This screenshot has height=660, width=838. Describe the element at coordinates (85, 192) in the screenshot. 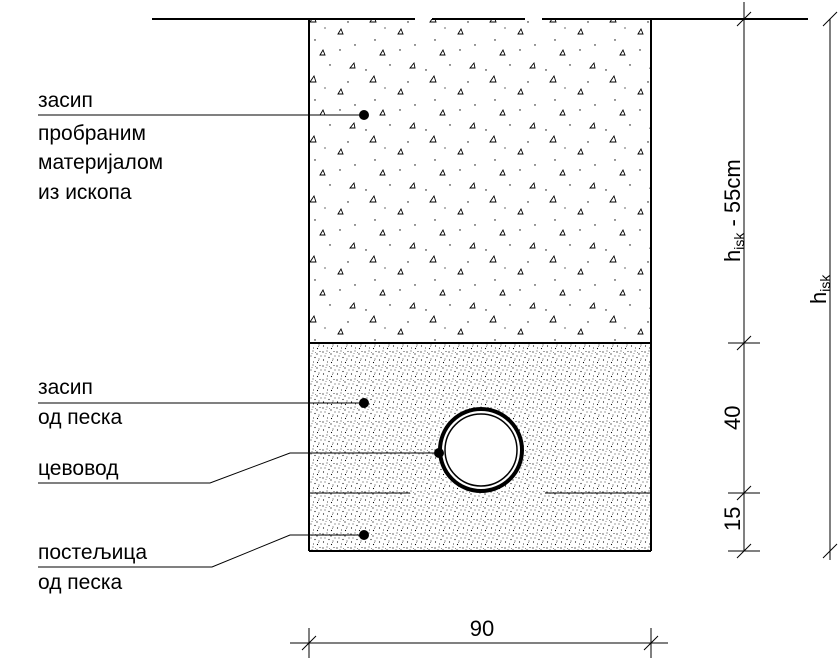

I see `label-fill-excavated-4: из ископа` at that location.